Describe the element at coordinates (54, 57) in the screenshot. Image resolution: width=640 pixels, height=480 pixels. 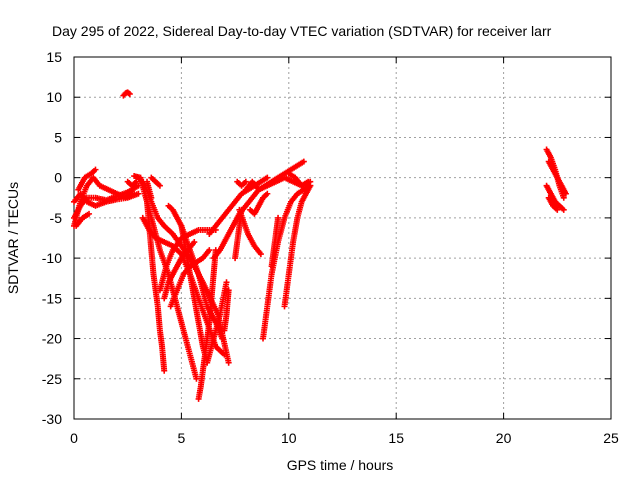
I see `y-tick-label: 15` at that location.